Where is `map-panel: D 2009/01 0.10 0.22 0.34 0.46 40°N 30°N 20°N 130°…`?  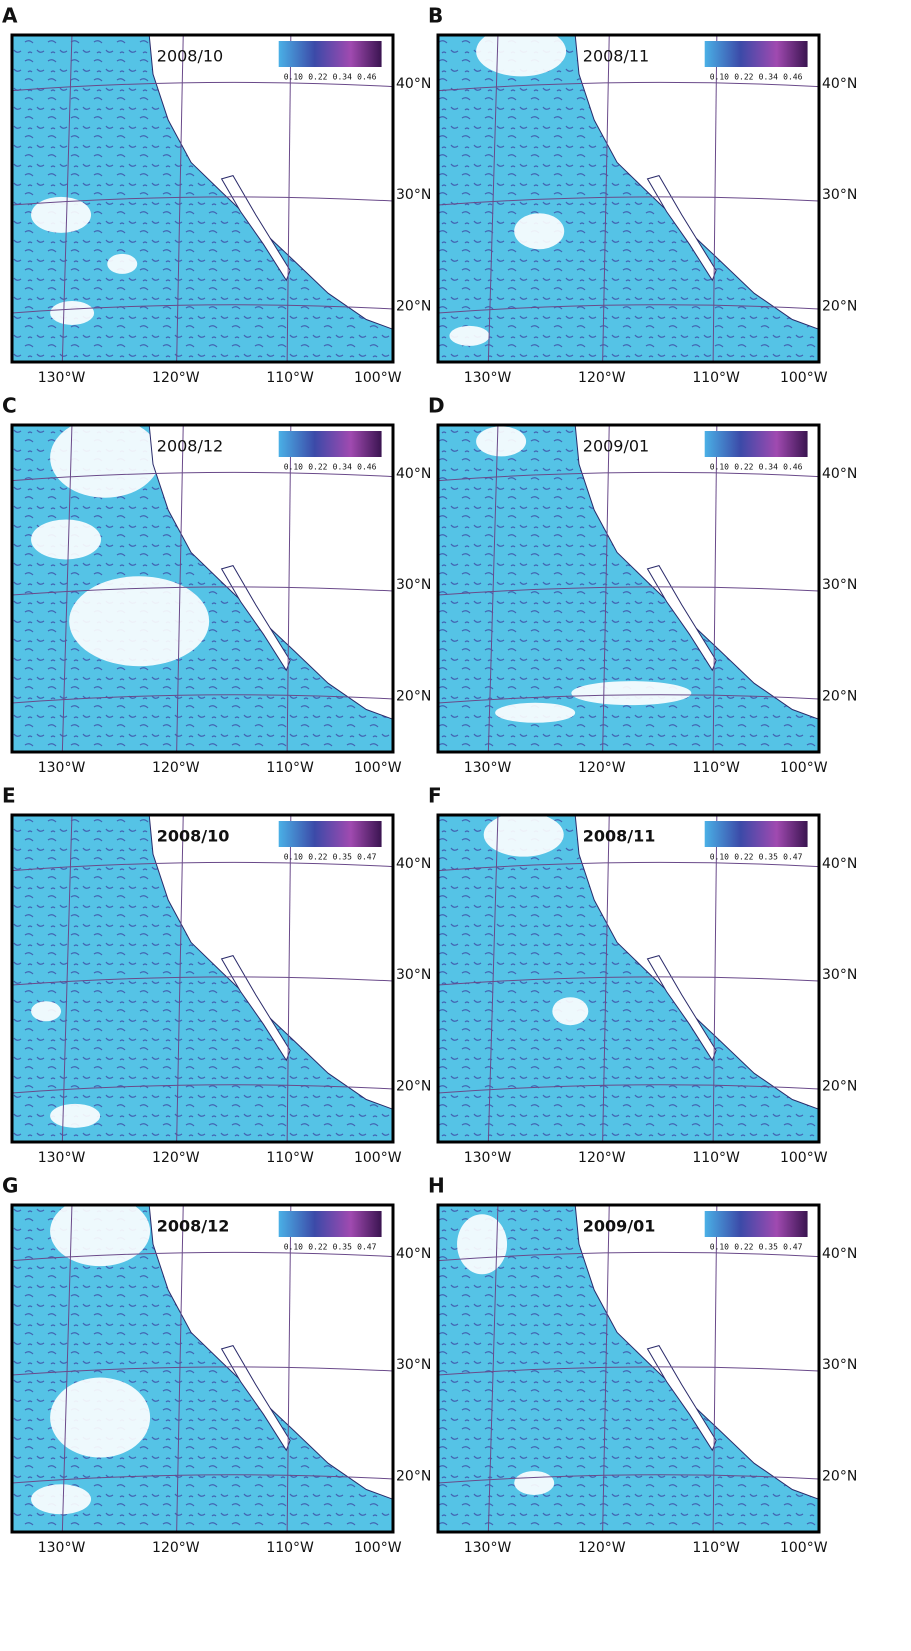 map-panel: D 2009/01 0.10 0.22 0.34 0.46 40°N 30°N 20°N 130°… is located at coordinates (642, 585).